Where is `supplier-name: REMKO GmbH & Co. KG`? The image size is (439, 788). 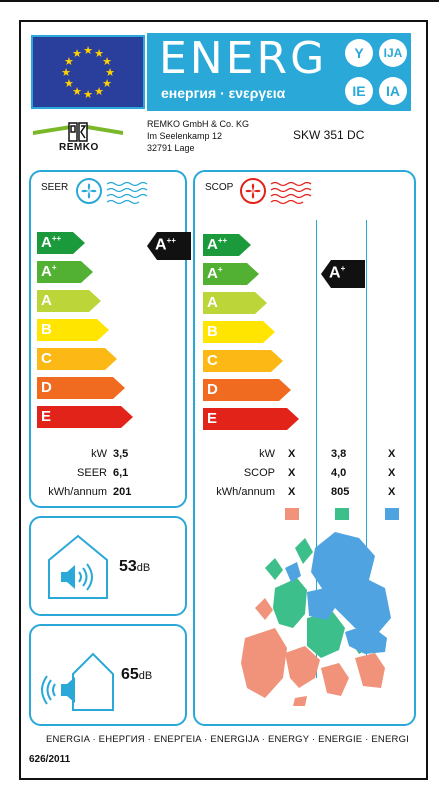 supplier-name: REMKO GmbH & Co. KG is located at coordinates (198, 124).